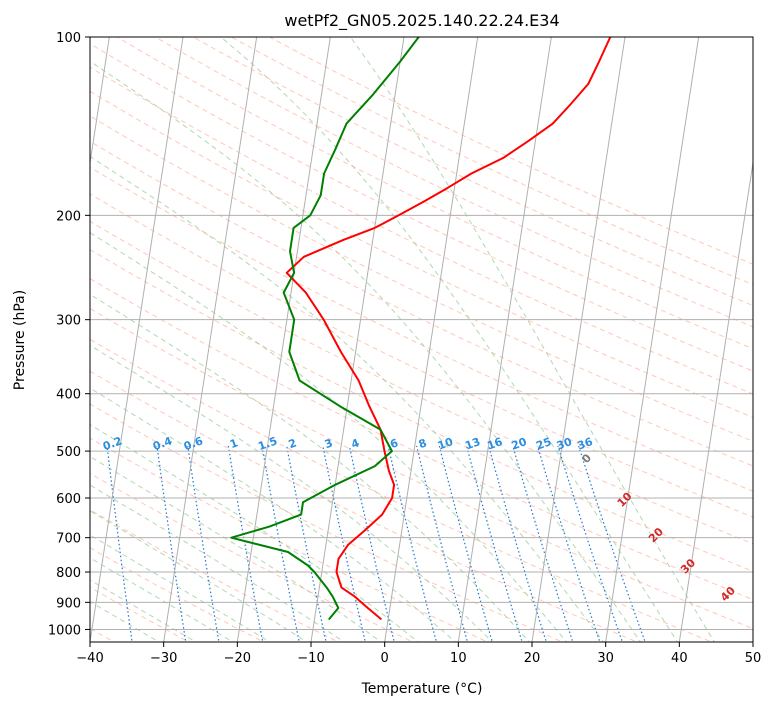 The image size is (775, 708). Describe the element at coordinates (293, 443) in the screenshot. I see `mixing-ratio-label: 2` at that location.